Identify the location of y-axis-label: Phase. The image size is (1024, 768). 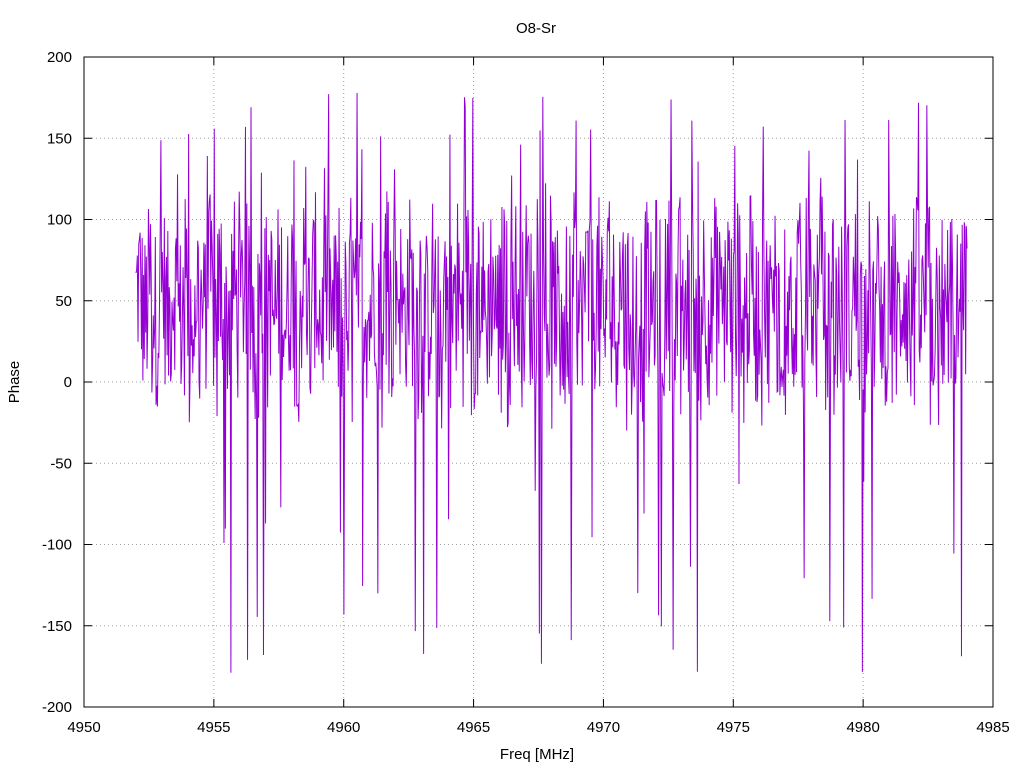
(14, 382).